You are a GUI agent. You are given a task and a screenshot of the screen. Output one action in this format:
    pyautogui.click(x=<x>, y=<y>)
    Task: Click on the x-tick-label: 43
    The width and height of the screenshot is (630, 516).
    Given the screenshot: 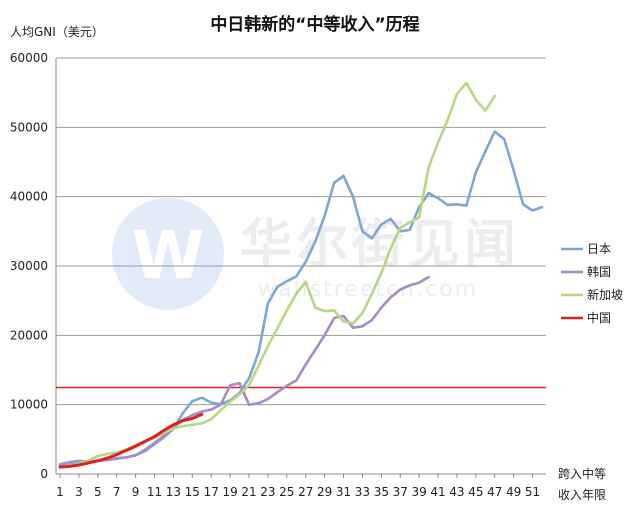 What is the action you would take?
    pyautogui.click(x=456, y=492)
    